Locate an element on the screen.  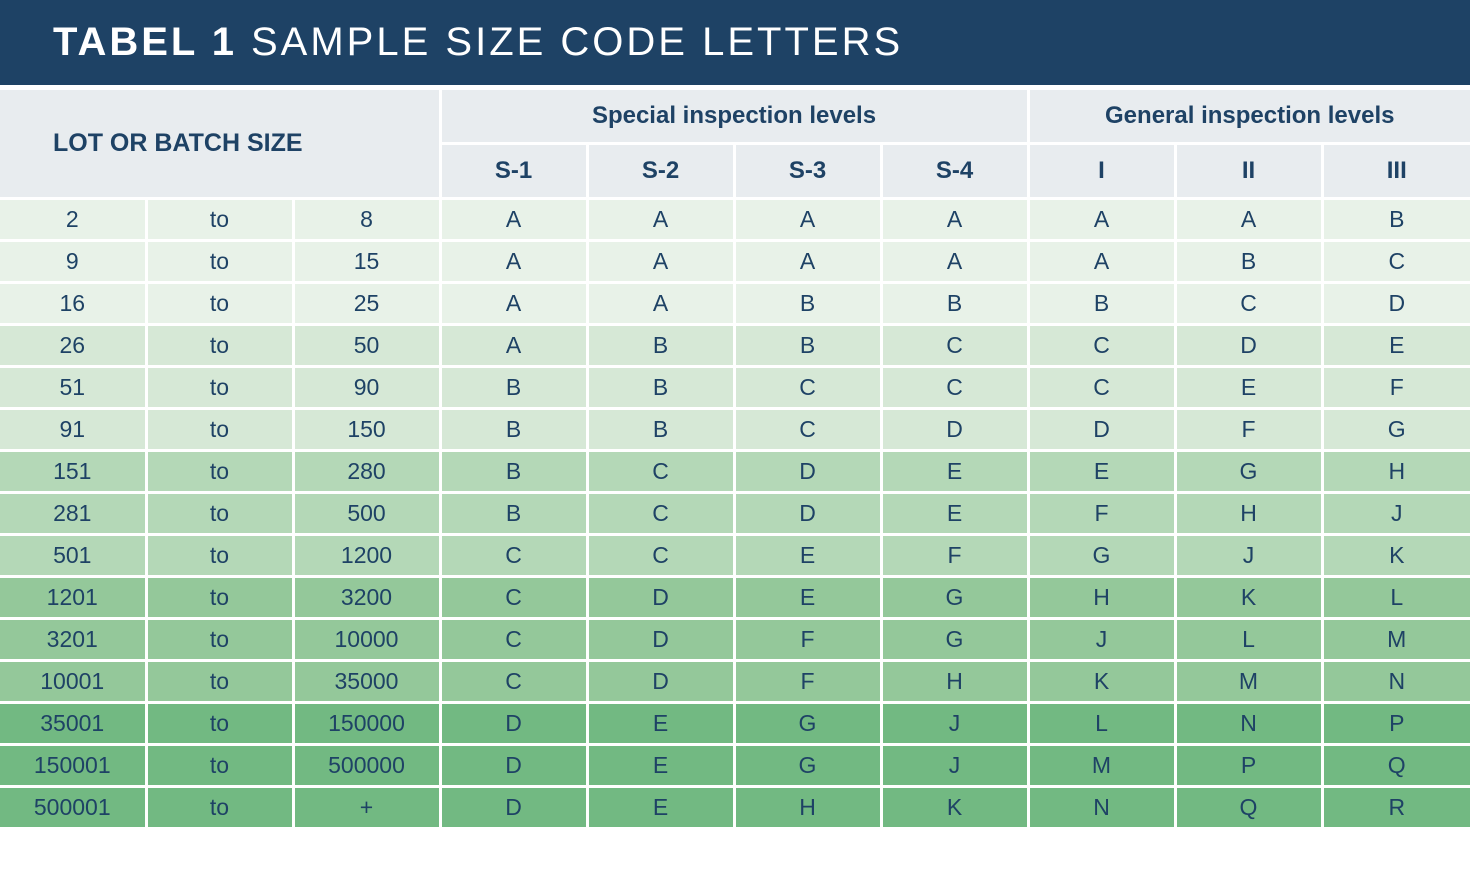
column-header: I is located at coordinates (1101, 171).